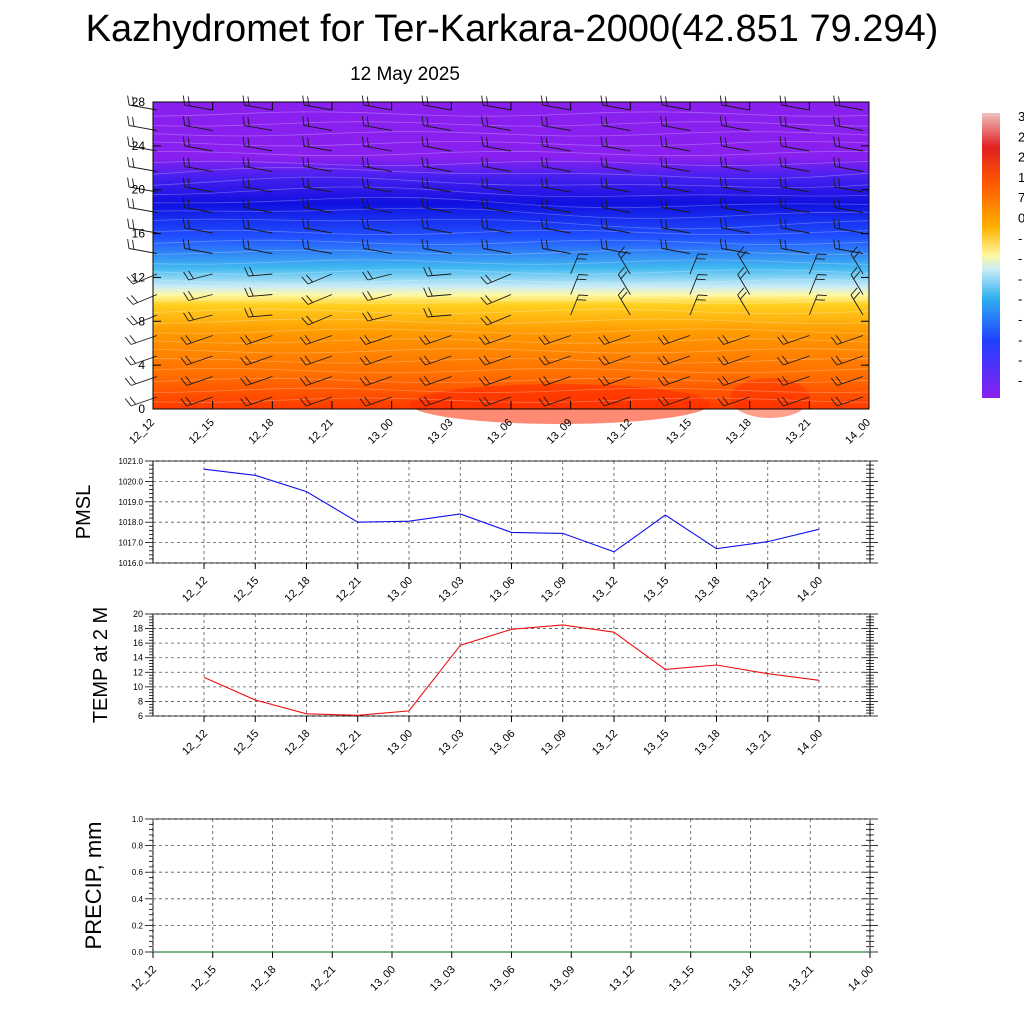 The image size is (1024, 1024). I want to click on x-tick-label: 13_09, so click(554, 590).